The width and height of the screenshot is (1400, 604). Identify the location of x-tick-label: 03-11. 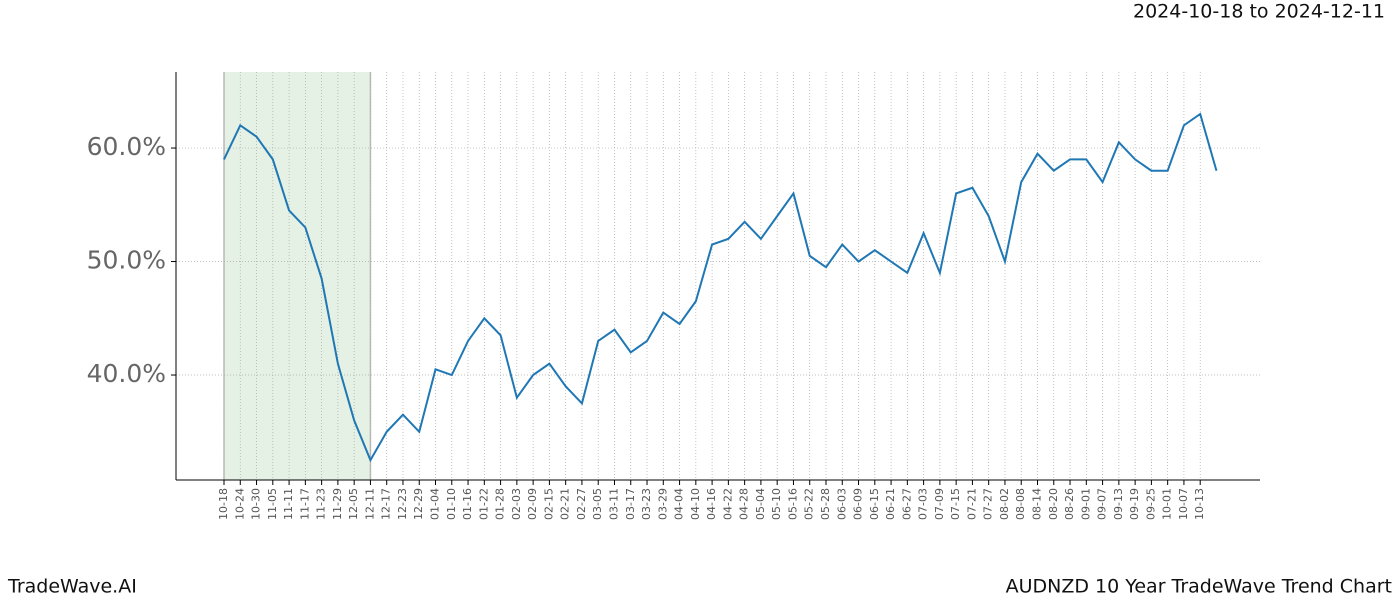
(613, 504).